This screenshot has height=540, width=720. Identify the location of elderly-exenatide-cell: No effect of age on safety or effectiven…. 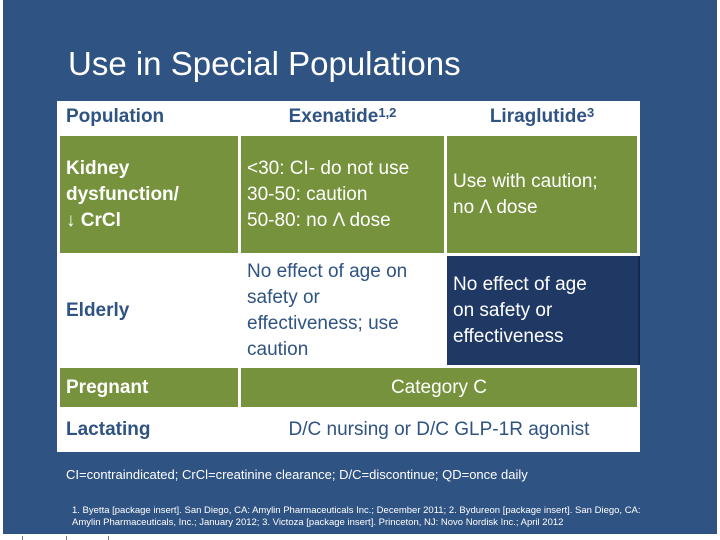
(342, 310).